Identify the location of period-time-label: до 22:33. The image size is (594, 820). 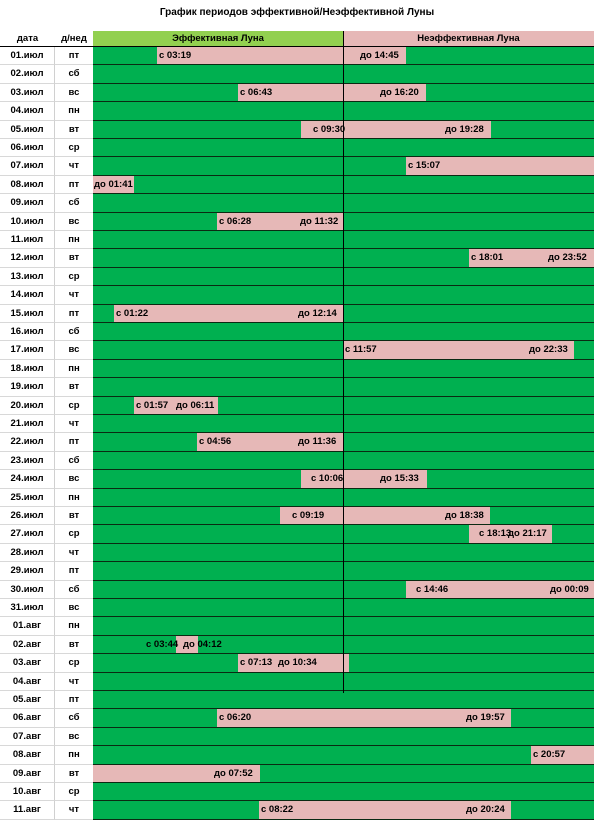
(548, 350).